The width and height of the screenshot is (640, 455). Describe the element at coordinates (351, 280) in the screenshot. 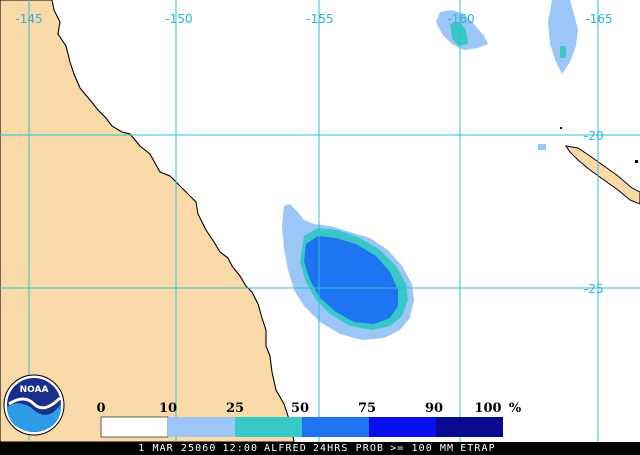

I see `prob-blob-main-core` at that location.